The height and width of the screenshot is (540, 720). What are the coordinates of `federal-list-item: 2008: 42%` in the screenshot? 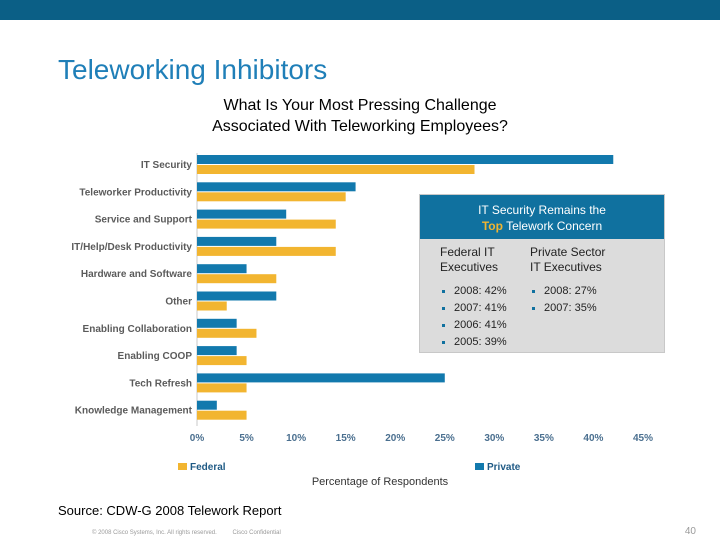 It's located at (495, 291).